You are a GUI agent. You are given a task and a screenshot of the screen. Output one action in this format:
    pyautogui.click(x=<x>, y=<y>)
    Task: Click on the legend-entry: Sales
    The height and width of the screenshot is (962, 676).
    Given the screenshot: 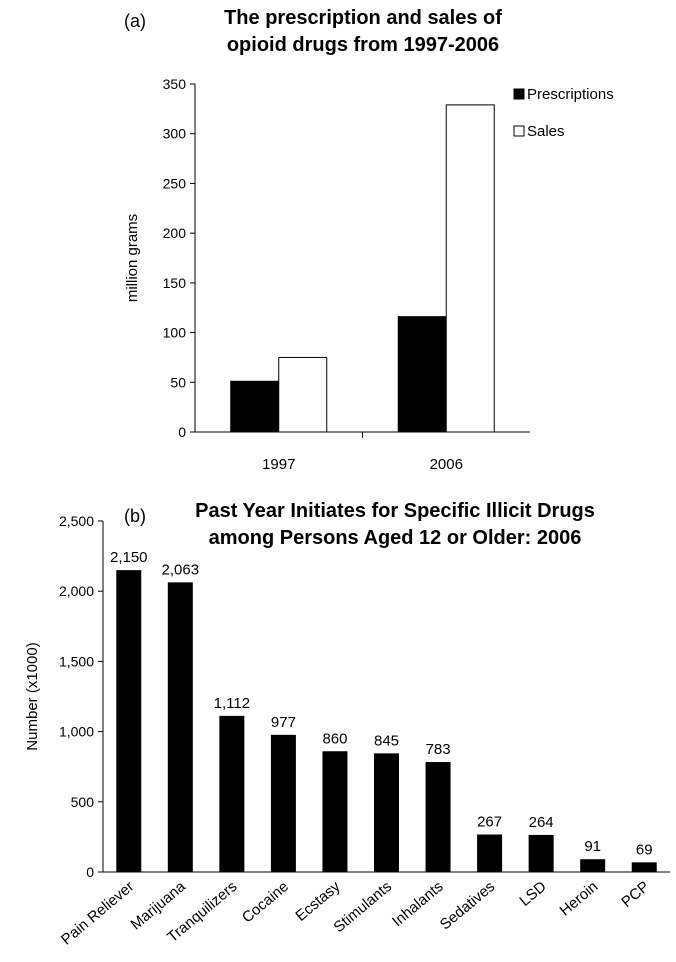 What is the action you would take?
    pyautogui.click(x=546, y=131)
    